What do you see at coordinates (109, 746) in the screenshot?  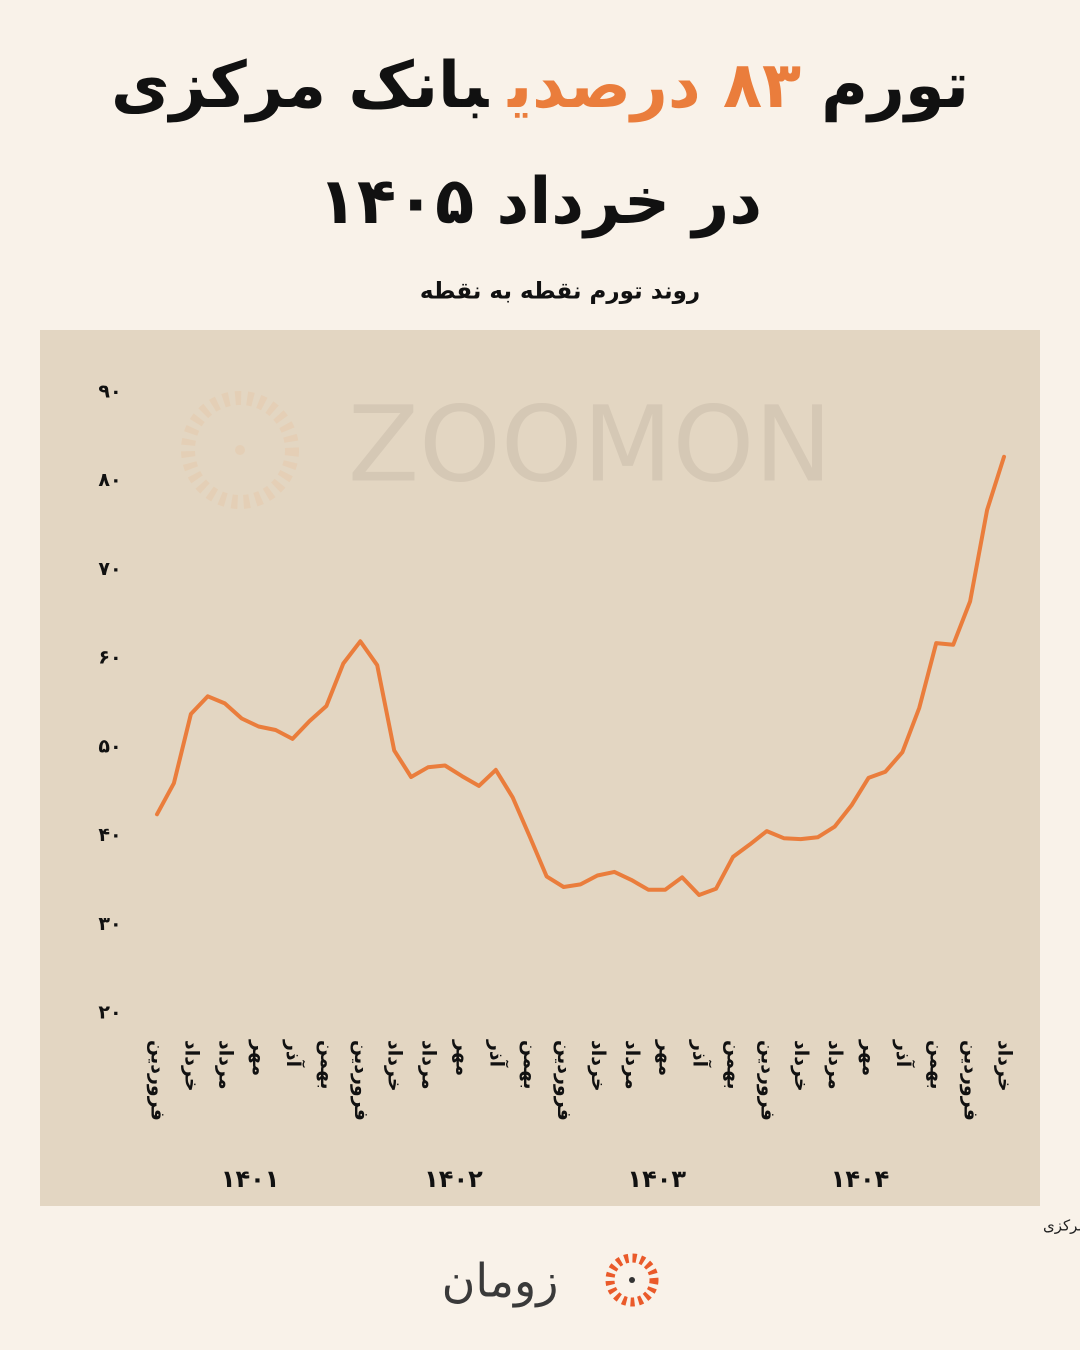 I see `y-tick-label: ۵۰` at bounding box center [109, 746].